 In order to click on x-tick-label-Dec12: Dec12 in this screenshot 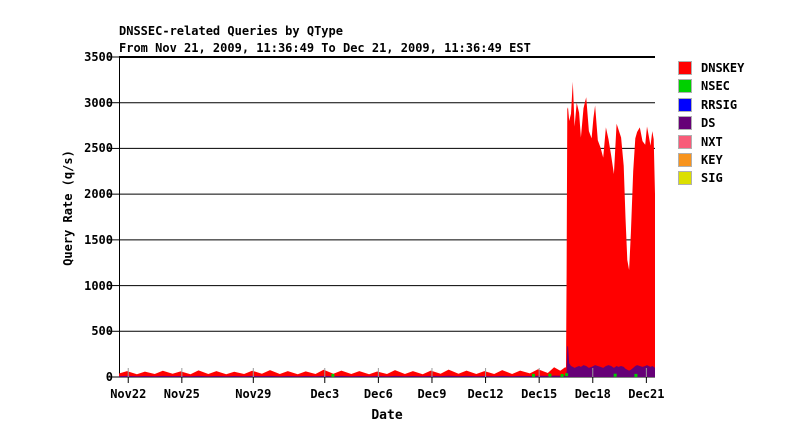, I will do `click(485, 394)`.